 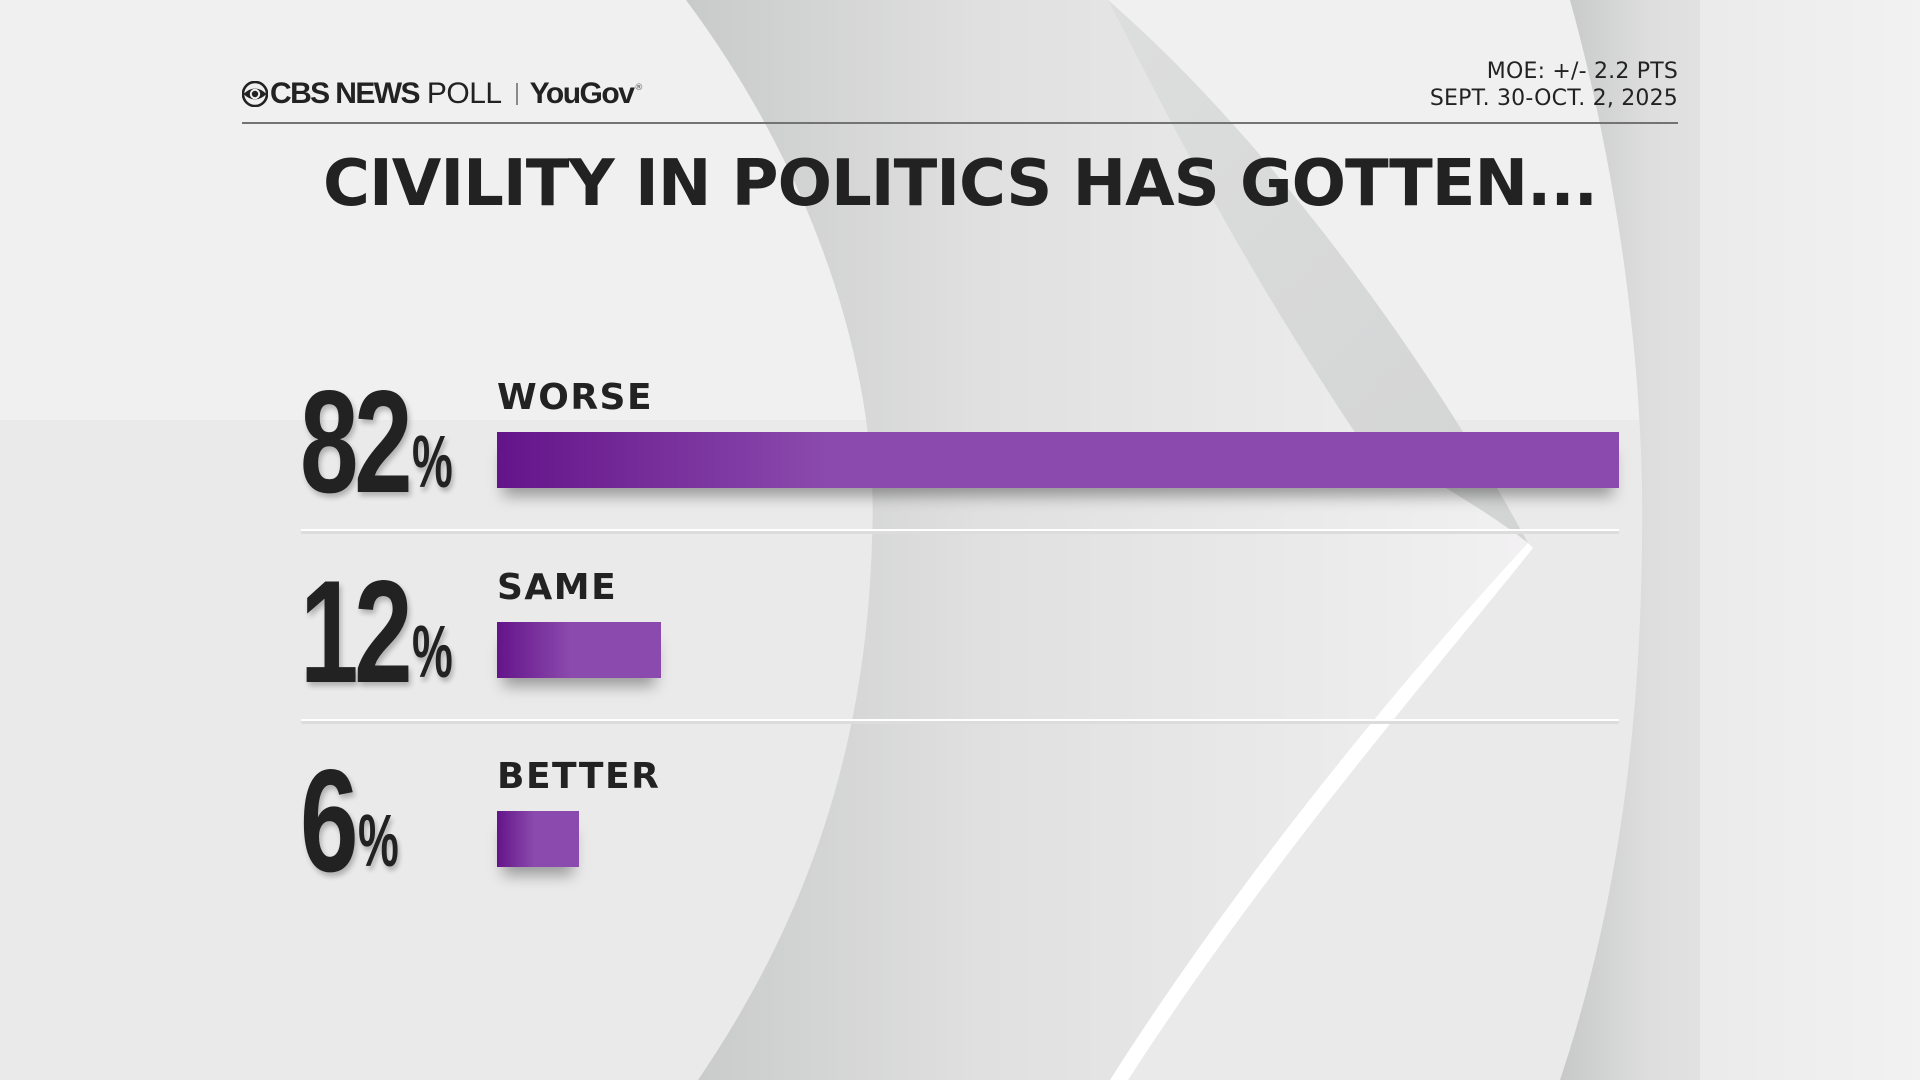 I want to click on eye-upper-crescent, so click(x=1318, y=271).